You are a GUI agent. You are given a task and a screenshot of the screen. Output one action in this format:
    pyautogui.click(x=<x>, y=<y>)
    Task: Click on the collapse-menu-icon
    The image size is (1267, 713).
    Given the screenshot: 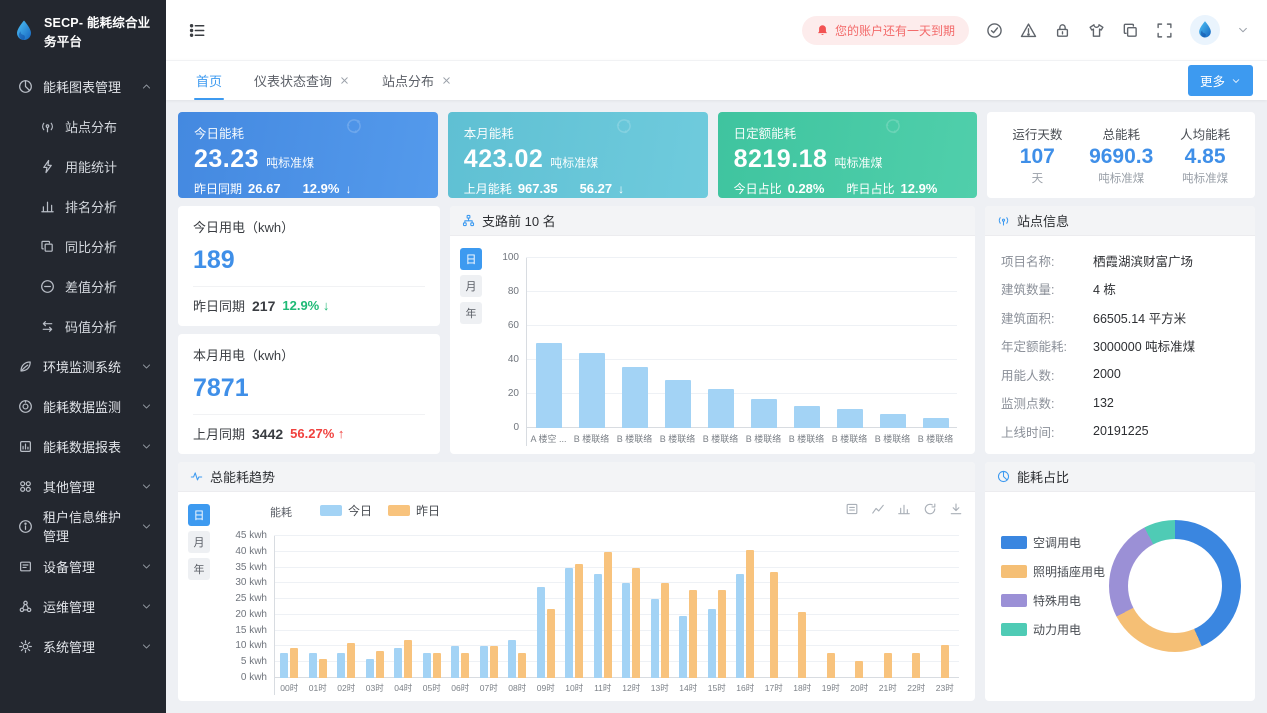 What is the action you would take?
    pyautogui.click(x=197, y=30)
    